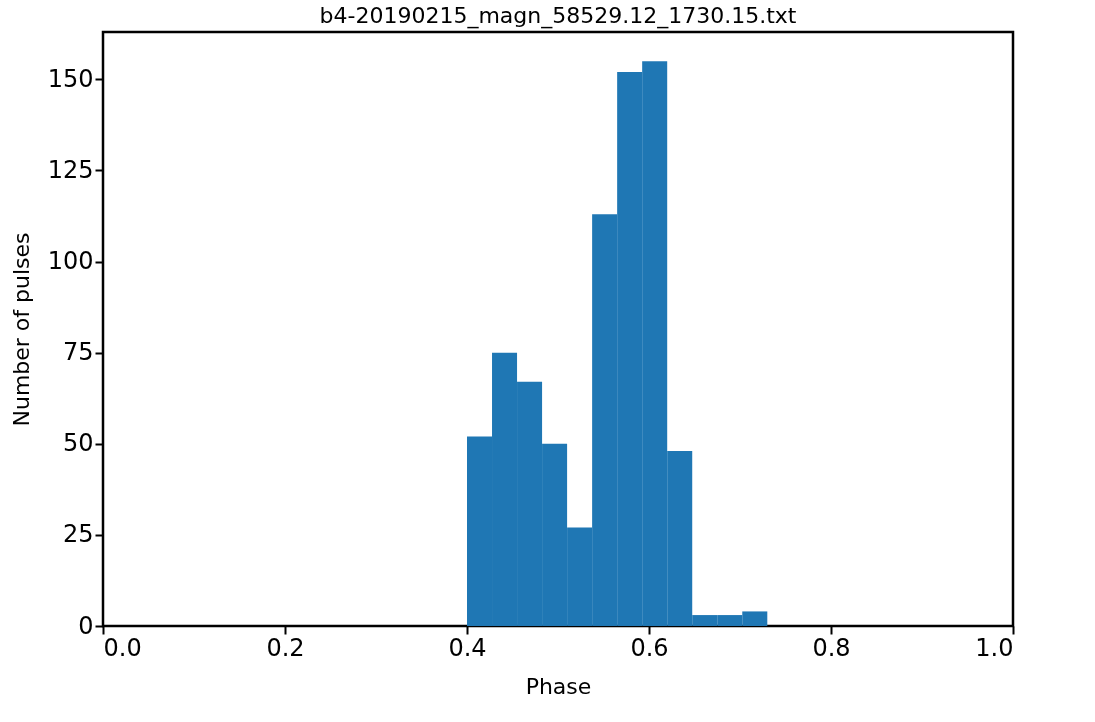 This screenshot has height=722, width=1095. I want to click on y-tick-label: 125, so click(70, 169).